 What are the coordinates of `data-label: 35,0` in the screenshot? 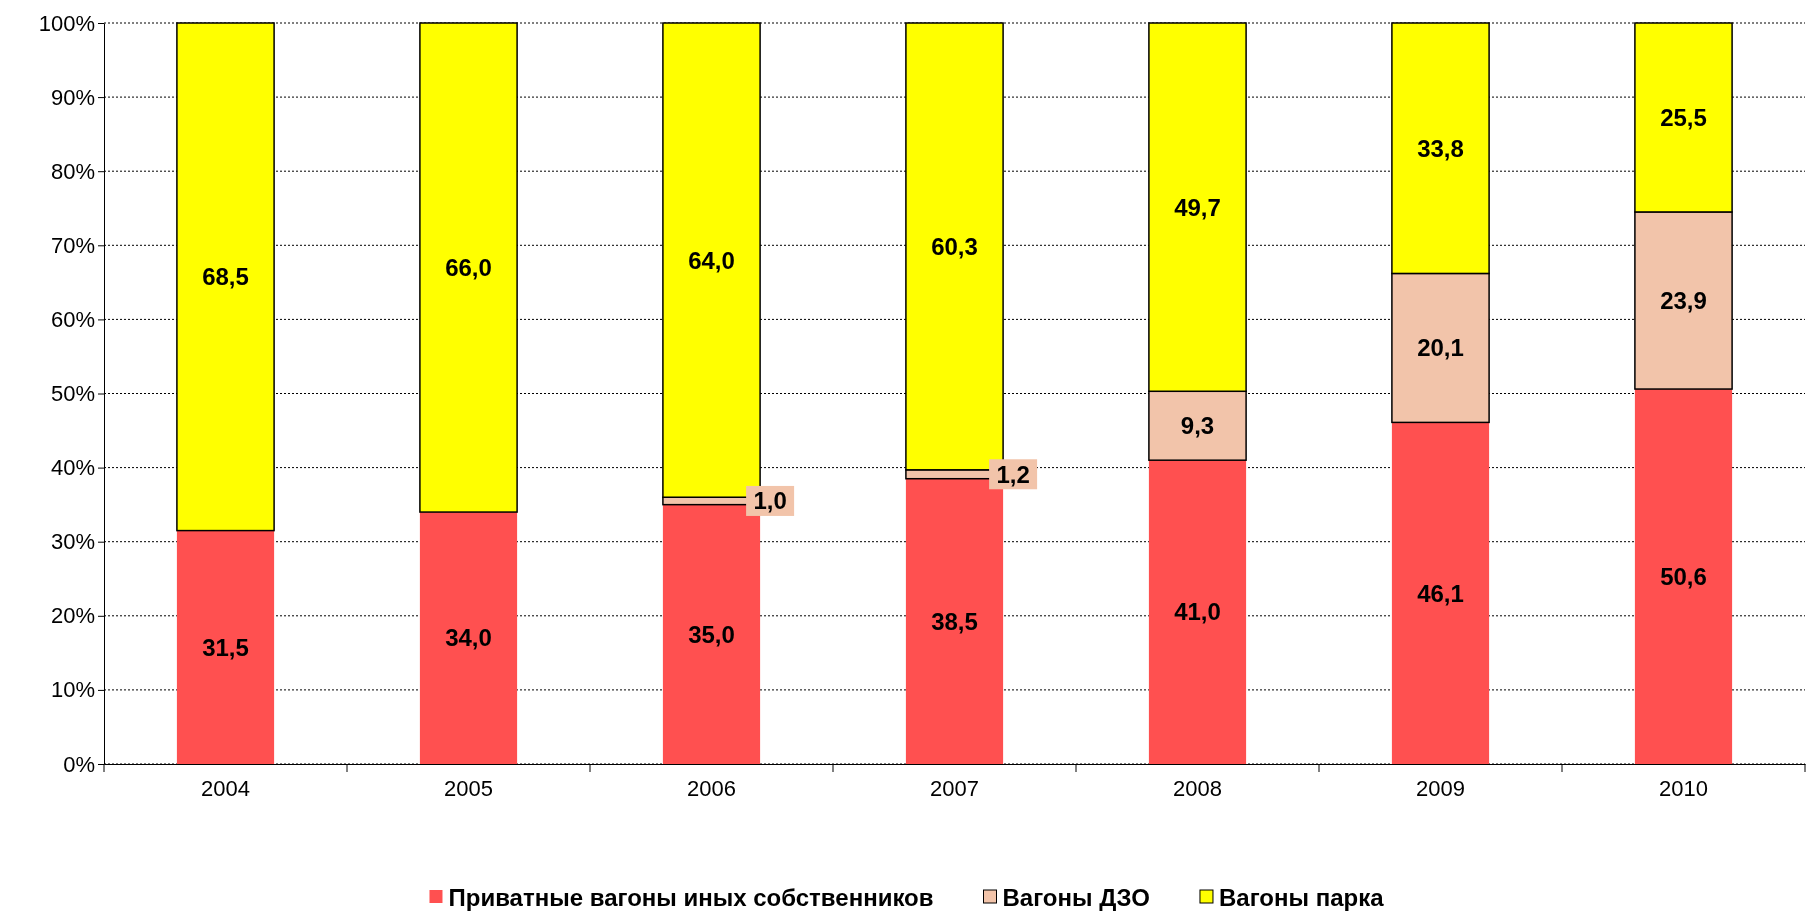 It's located at (711, 634).